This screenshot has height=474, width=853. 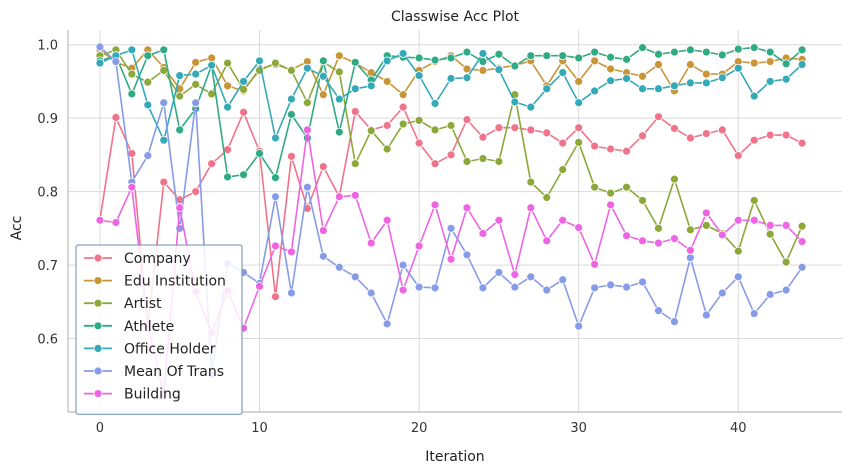 What do you see at coordinates (47, 340) in the screenshot?
I see `y-tick-label: 0.6` at bounding box center [47, 340].